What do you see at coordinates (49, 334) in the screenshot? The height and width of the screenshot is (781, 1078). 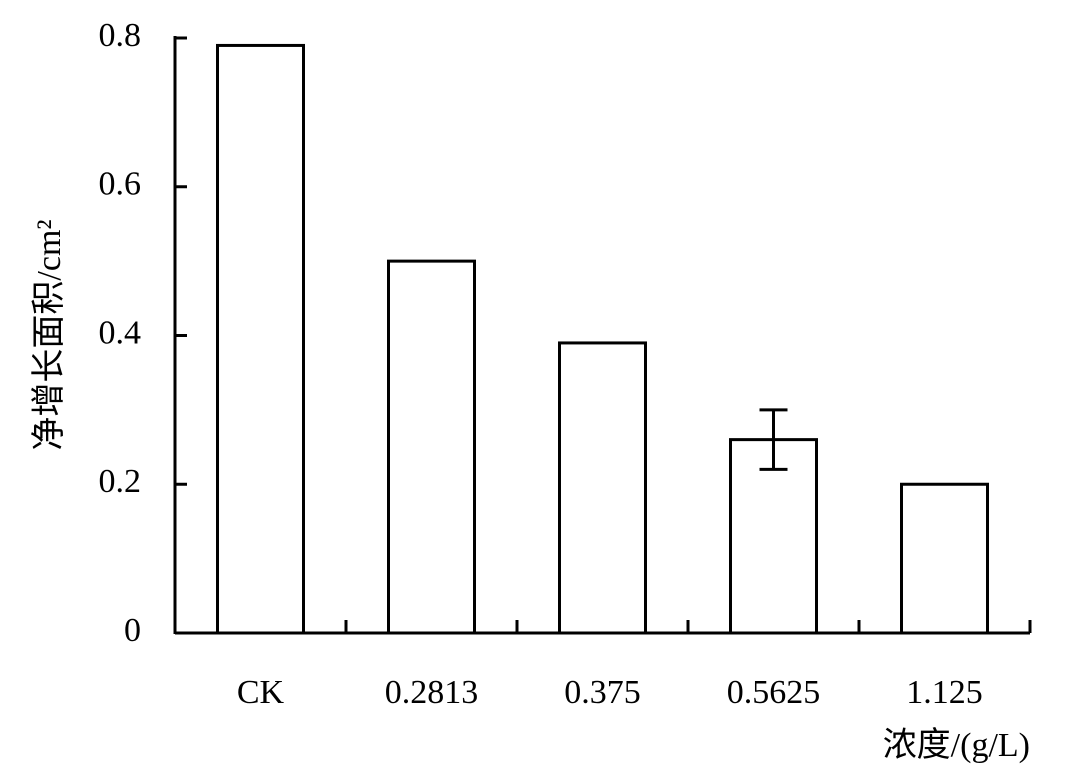 I see `y-axis-label: 净增长面积/cm²` at bounding box center [49, 334].